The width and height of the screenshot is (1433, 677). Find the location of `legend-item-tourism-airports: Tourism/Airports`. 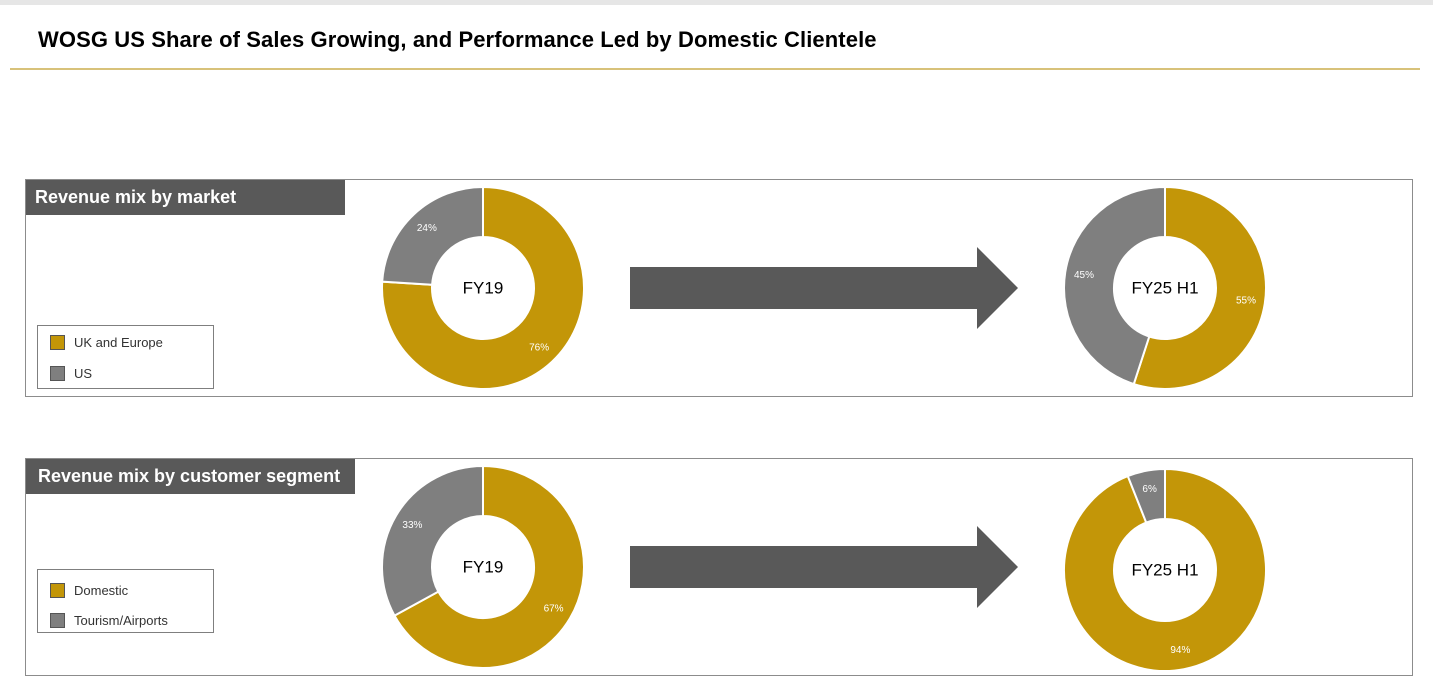

legend-item-tourism-airports: Tourism/Airports is located at coordinates (109, 620).